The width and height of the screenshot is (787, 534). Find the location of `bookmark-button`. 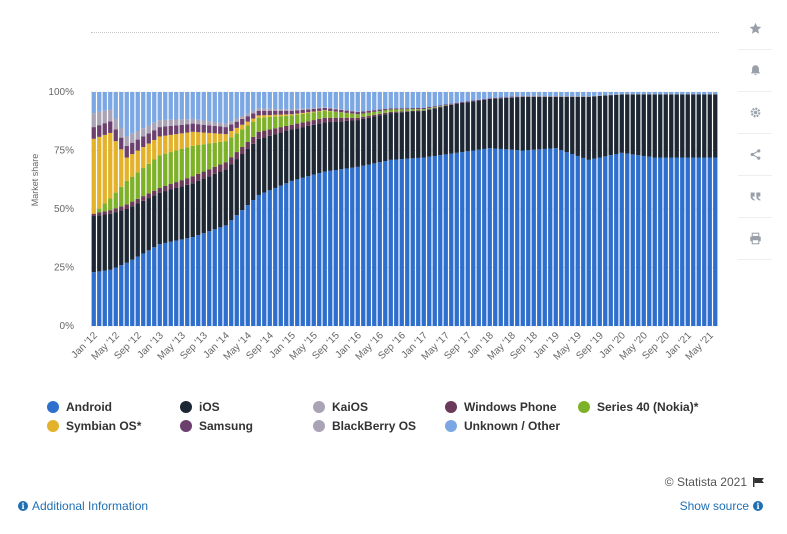

bookmark-button is located at coordinates (755, 29).